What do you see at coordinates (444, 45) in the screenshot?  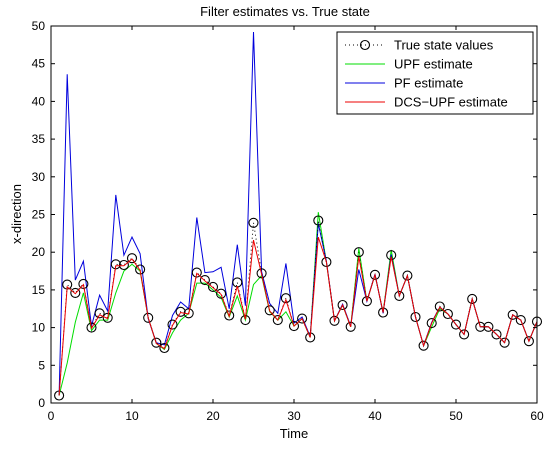 I see `legend-label: True state values` at bounding box center [444, 45].